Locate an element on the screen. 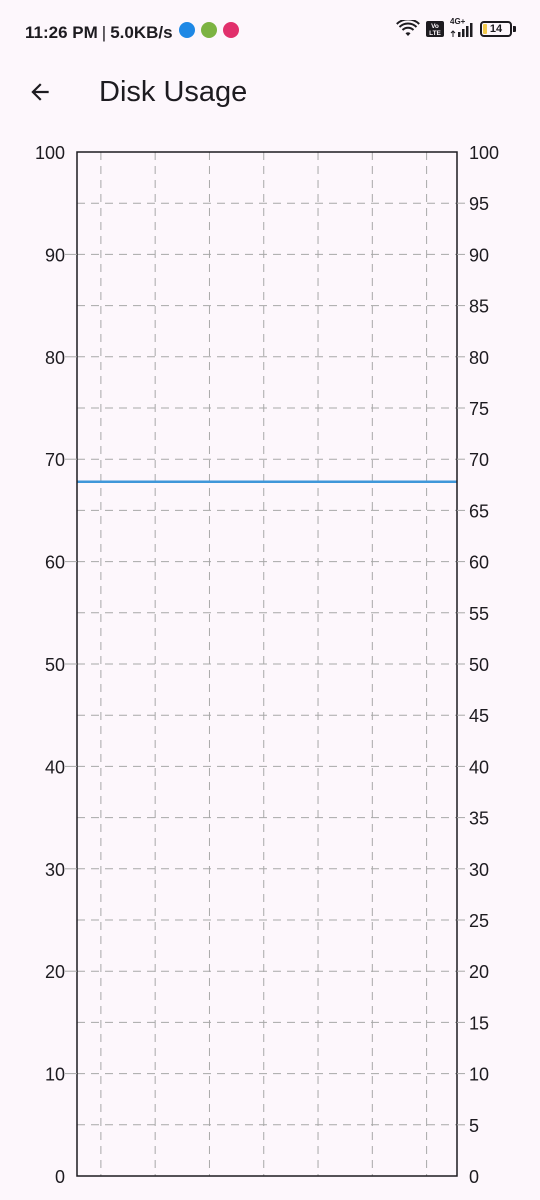  signal-icon is located at coordinates (461, 30).